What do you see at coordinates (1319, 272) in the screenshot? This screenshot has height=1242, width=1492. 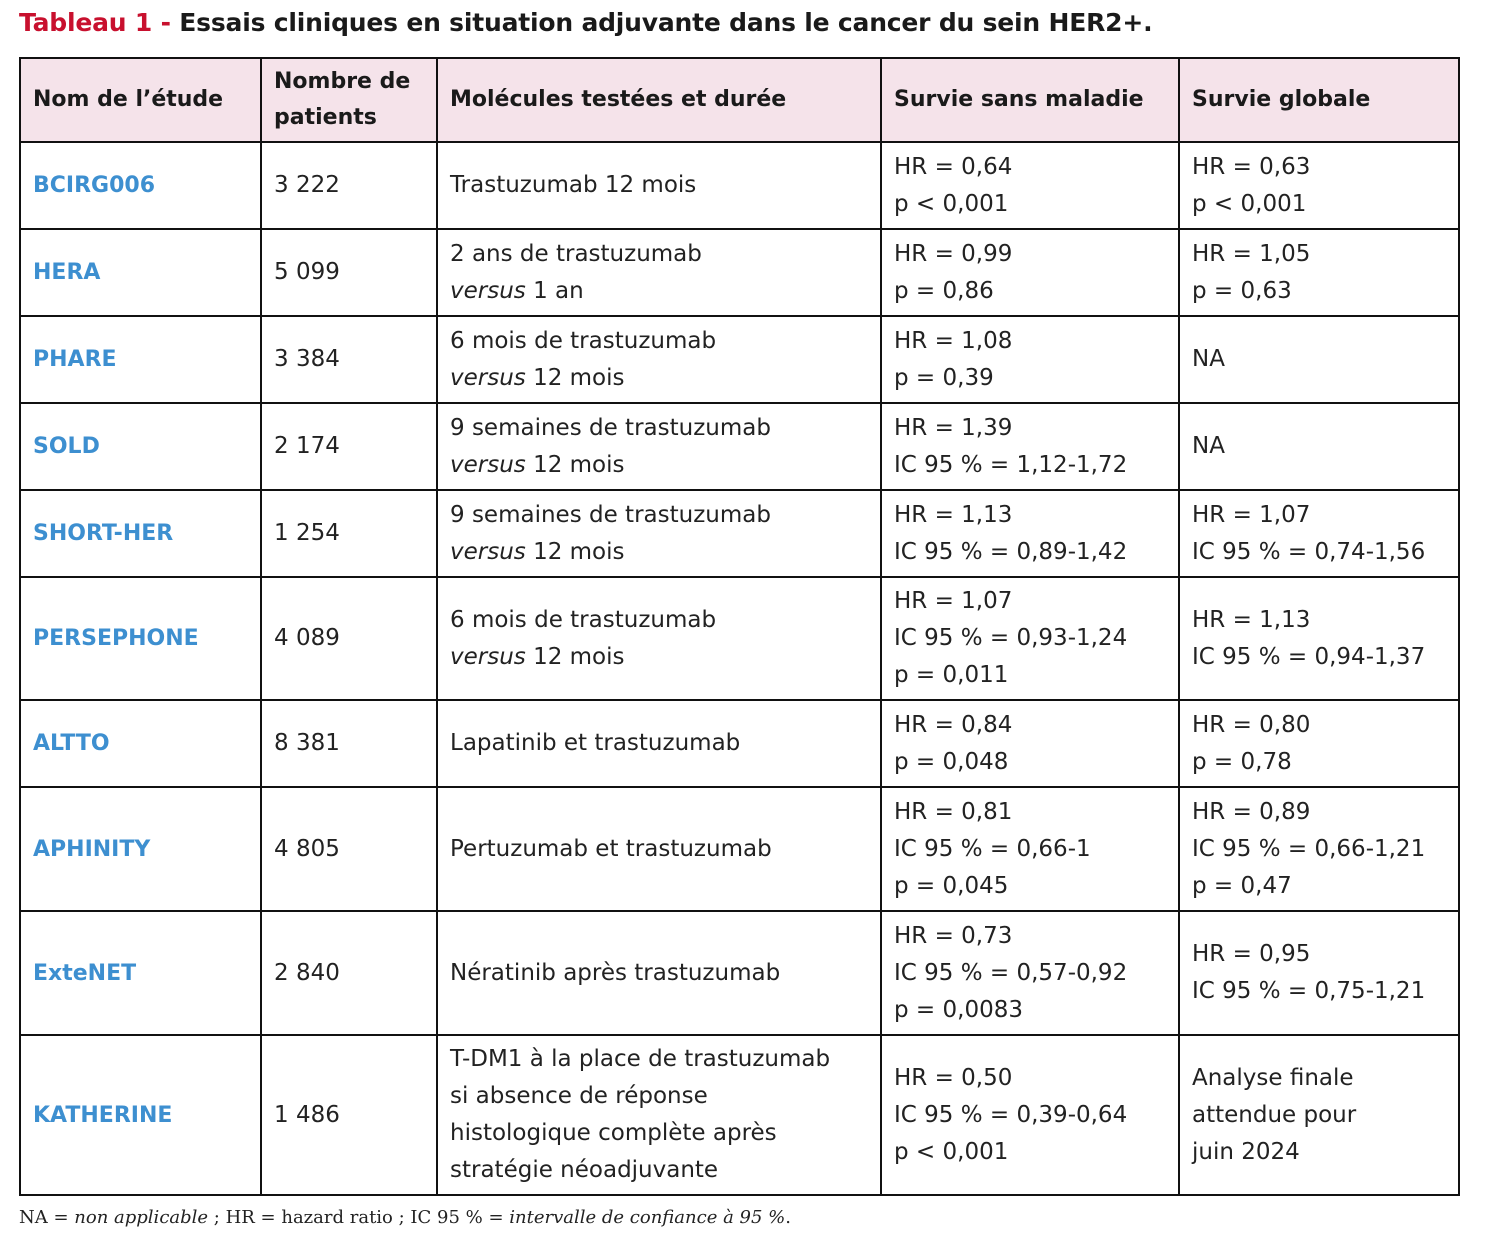 I see `overall-survival-cell: HR = 1,05 p = 0,63` at bounding box center [1319, 272].